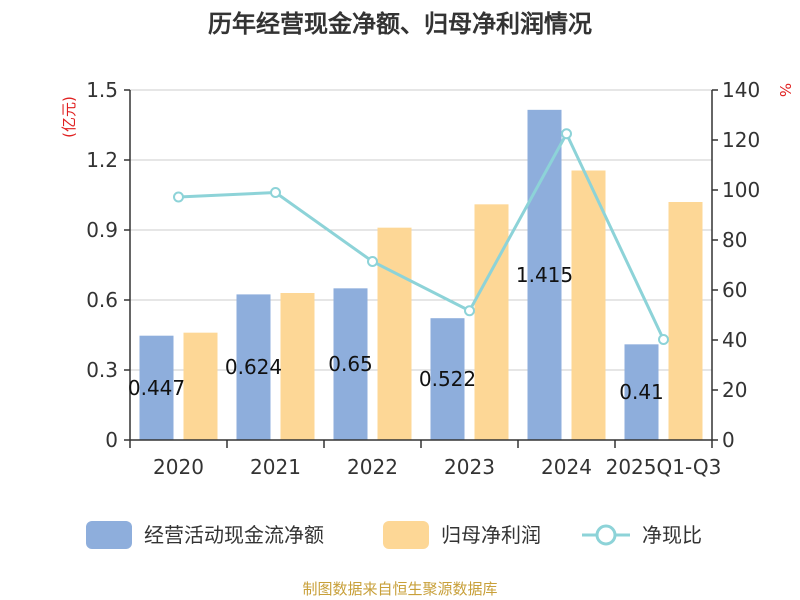  What do you see at coordinates (734, 290) in the screenshot?
I see `right-axis-tick-label: 60` at bounding box center [734, 290].